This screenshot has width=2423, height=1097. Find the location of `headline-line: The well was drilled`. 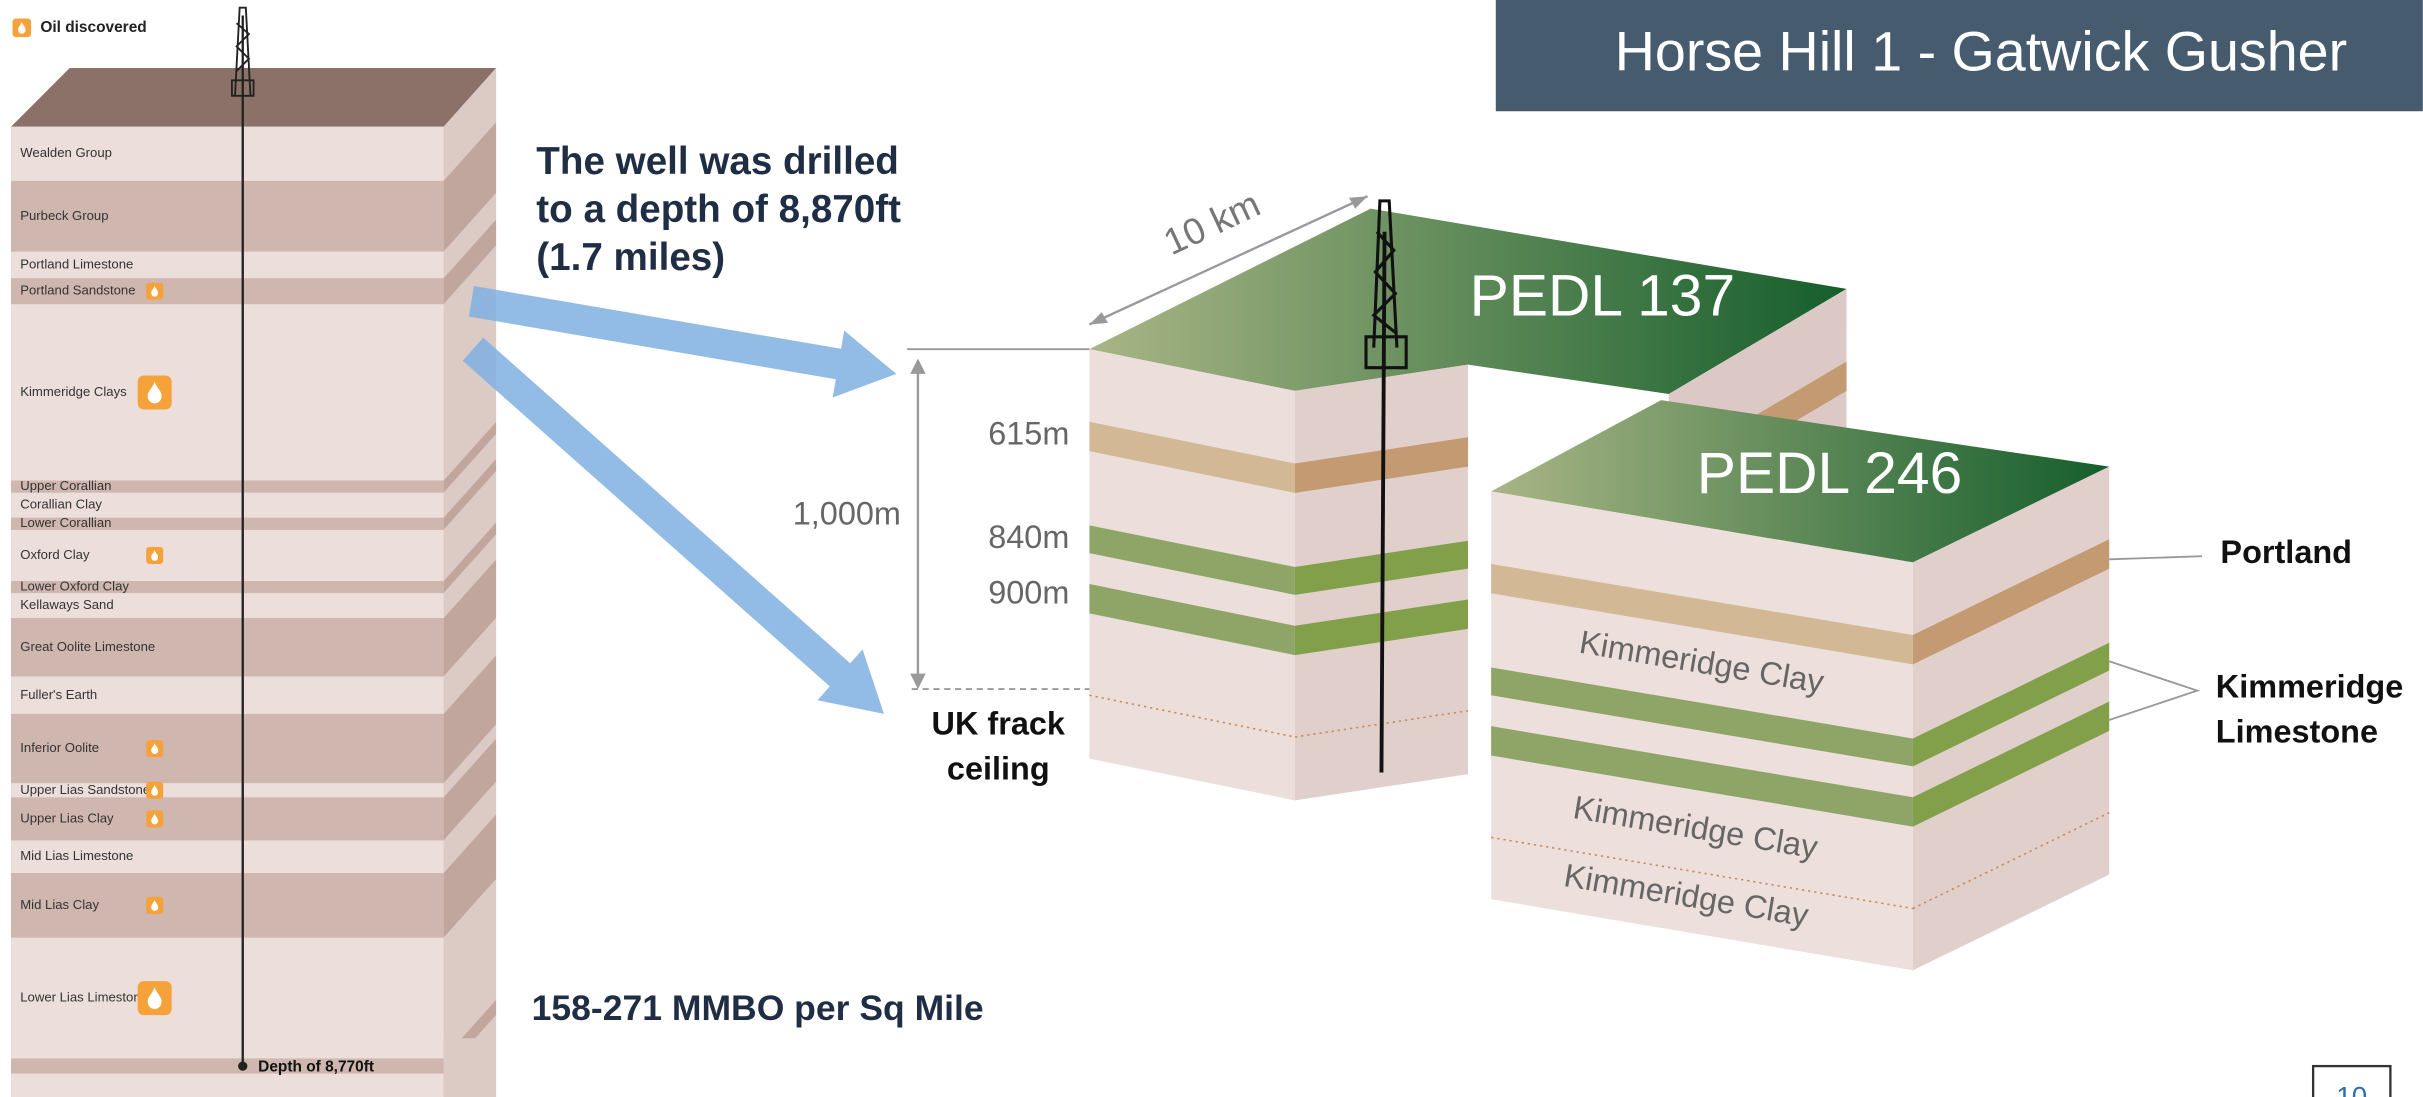

headline-line: The well was drilled is located at coordinates (717, 161).